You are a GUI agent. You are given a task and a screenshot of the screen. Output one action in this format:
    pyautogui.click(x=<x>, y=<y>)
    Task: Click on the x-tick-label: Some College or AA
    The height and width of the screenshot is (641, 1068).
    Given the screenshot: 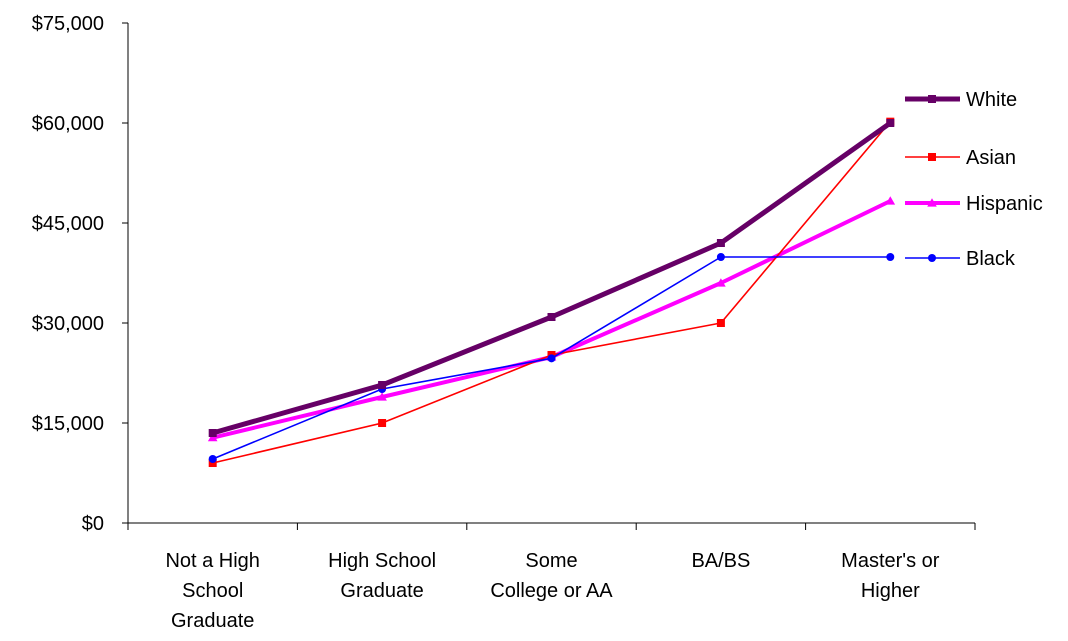 What is the action you would take?
    pyautogui.click(x=551, y=576)
    